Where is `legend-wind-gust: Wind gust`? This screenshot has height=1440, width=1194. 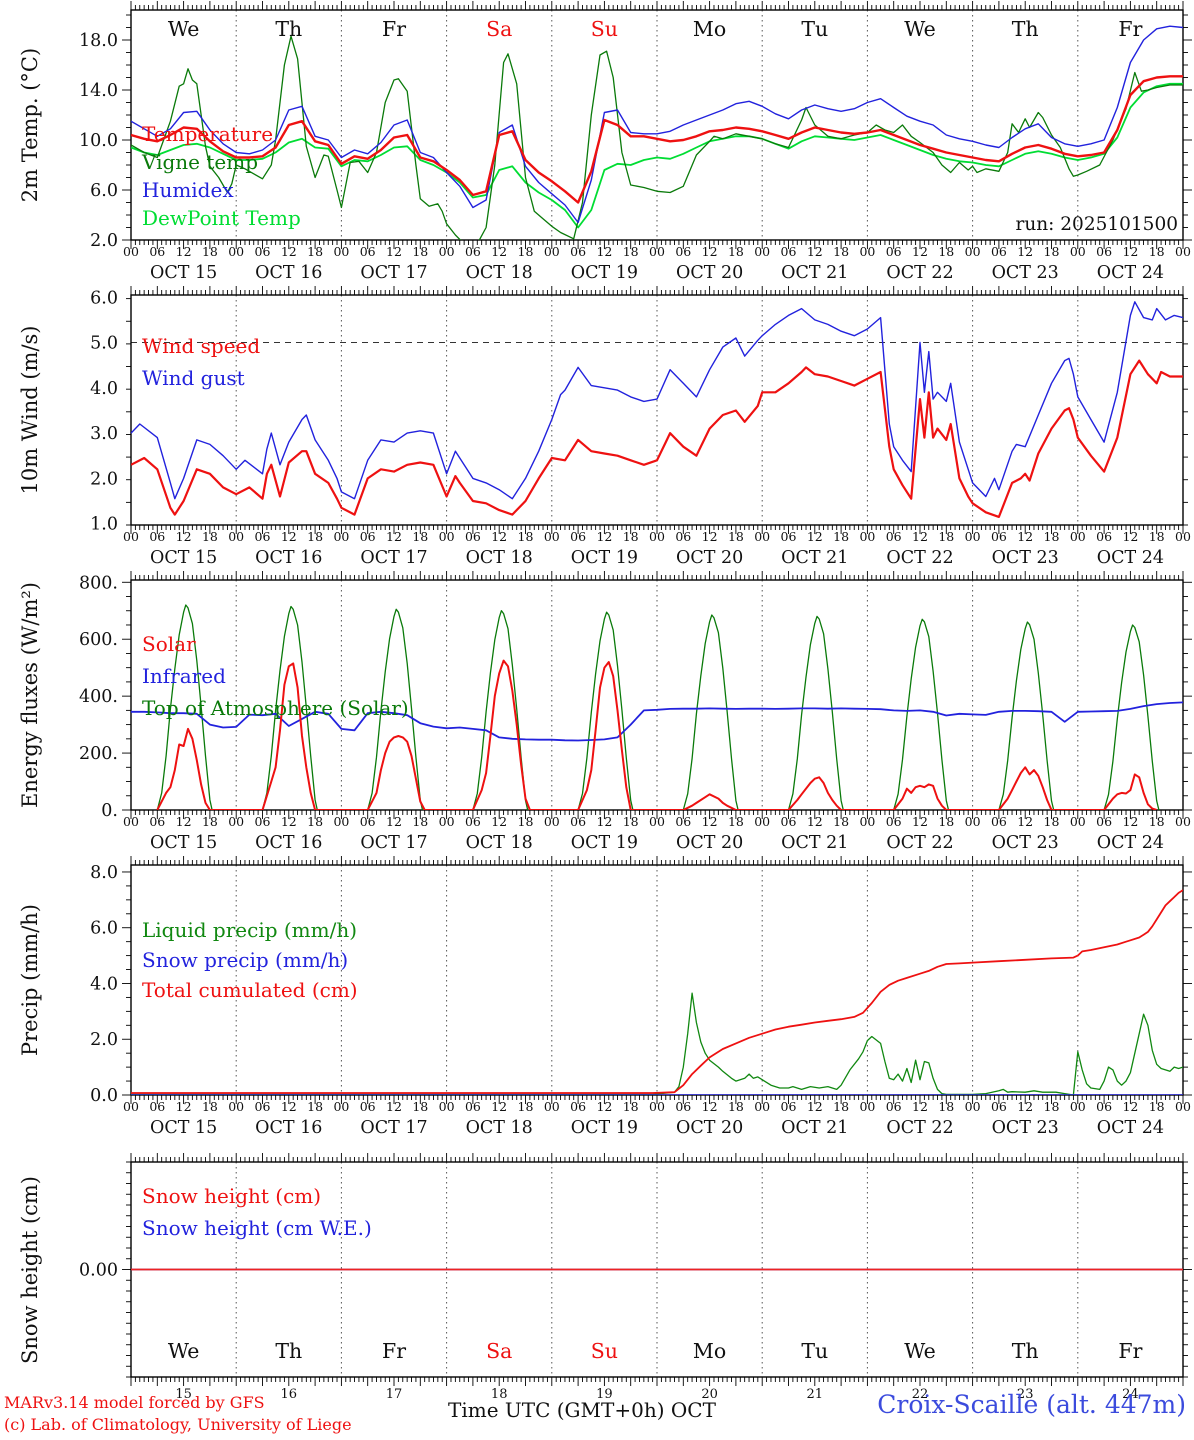
legend-wind-gust: Wind gust is located at coordinates (193, 378).